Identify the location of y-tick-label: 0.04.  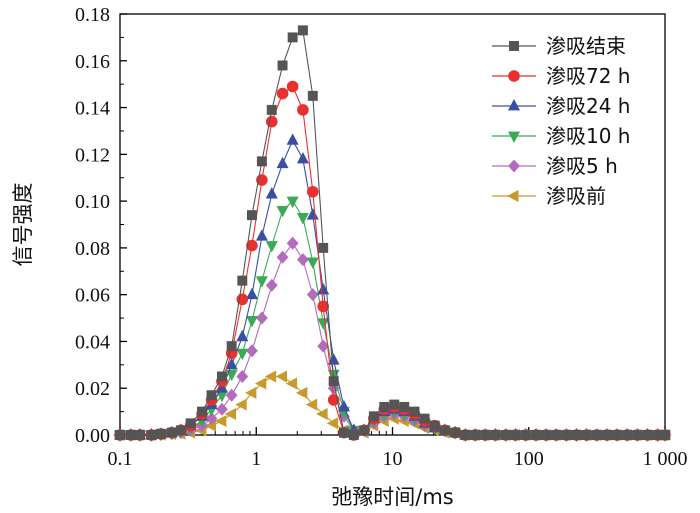
(92, 342).